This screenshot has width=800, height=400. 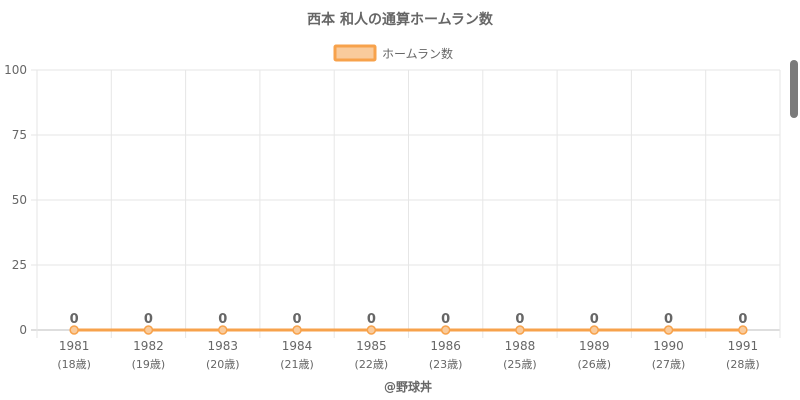 What do you see at coordinates (15, 70) in the screenshot?
I see `y-tick-label: 100` at bounding box center [15, 70].